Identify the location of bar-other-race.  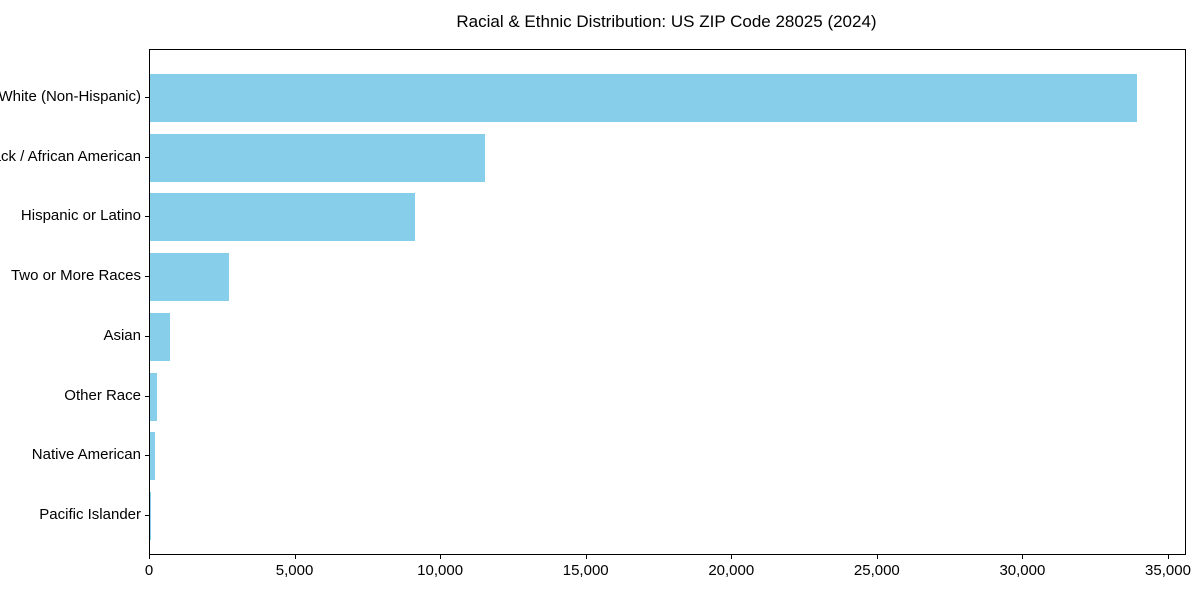
(153, 396).